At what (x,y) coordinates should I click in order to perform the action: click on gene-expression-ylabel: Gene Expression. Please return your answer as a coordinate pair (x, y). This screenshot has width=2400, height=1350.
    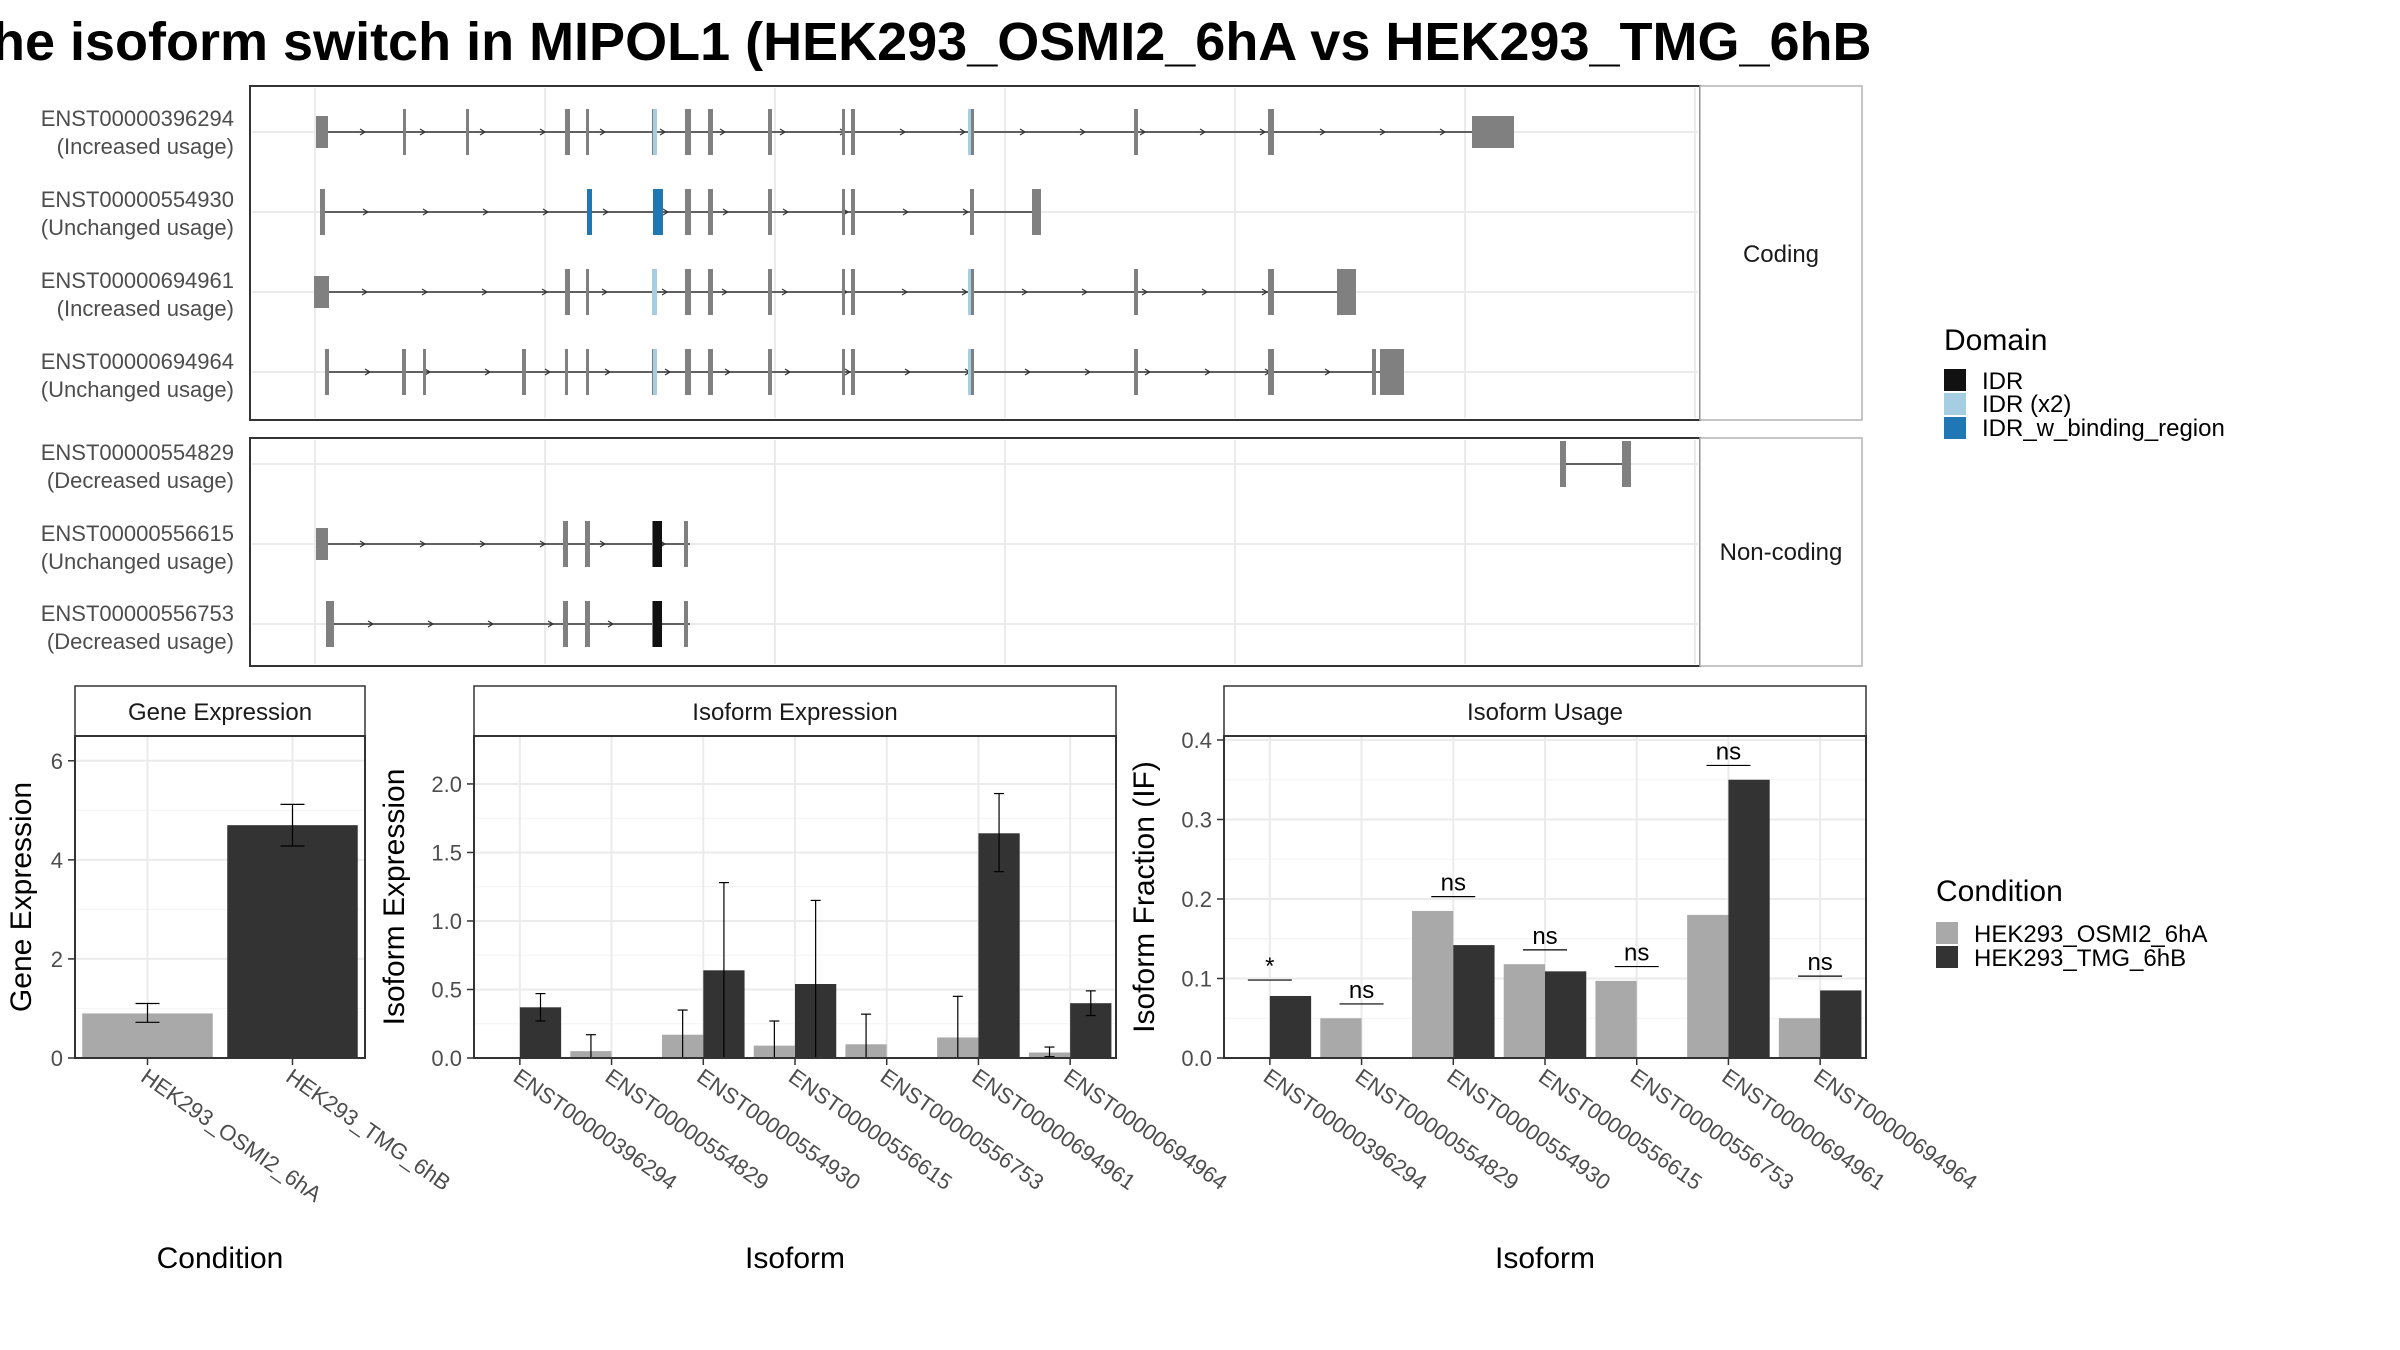
    Looking at the image, I should click on (21, 897).